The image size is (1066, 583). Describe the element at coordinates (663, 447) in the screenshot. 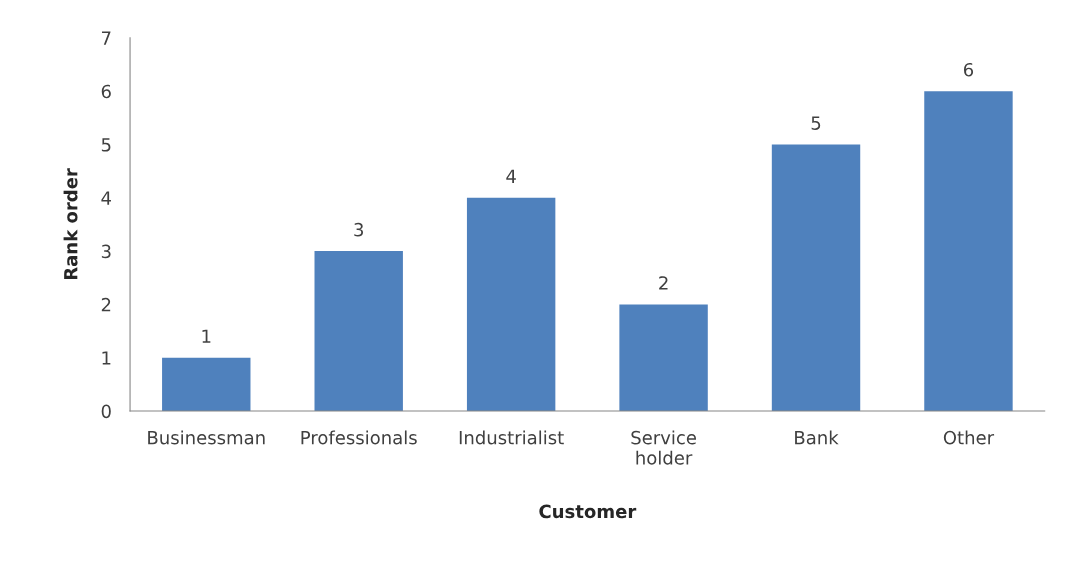

I see `x-tick-label: Service holder` at that location.